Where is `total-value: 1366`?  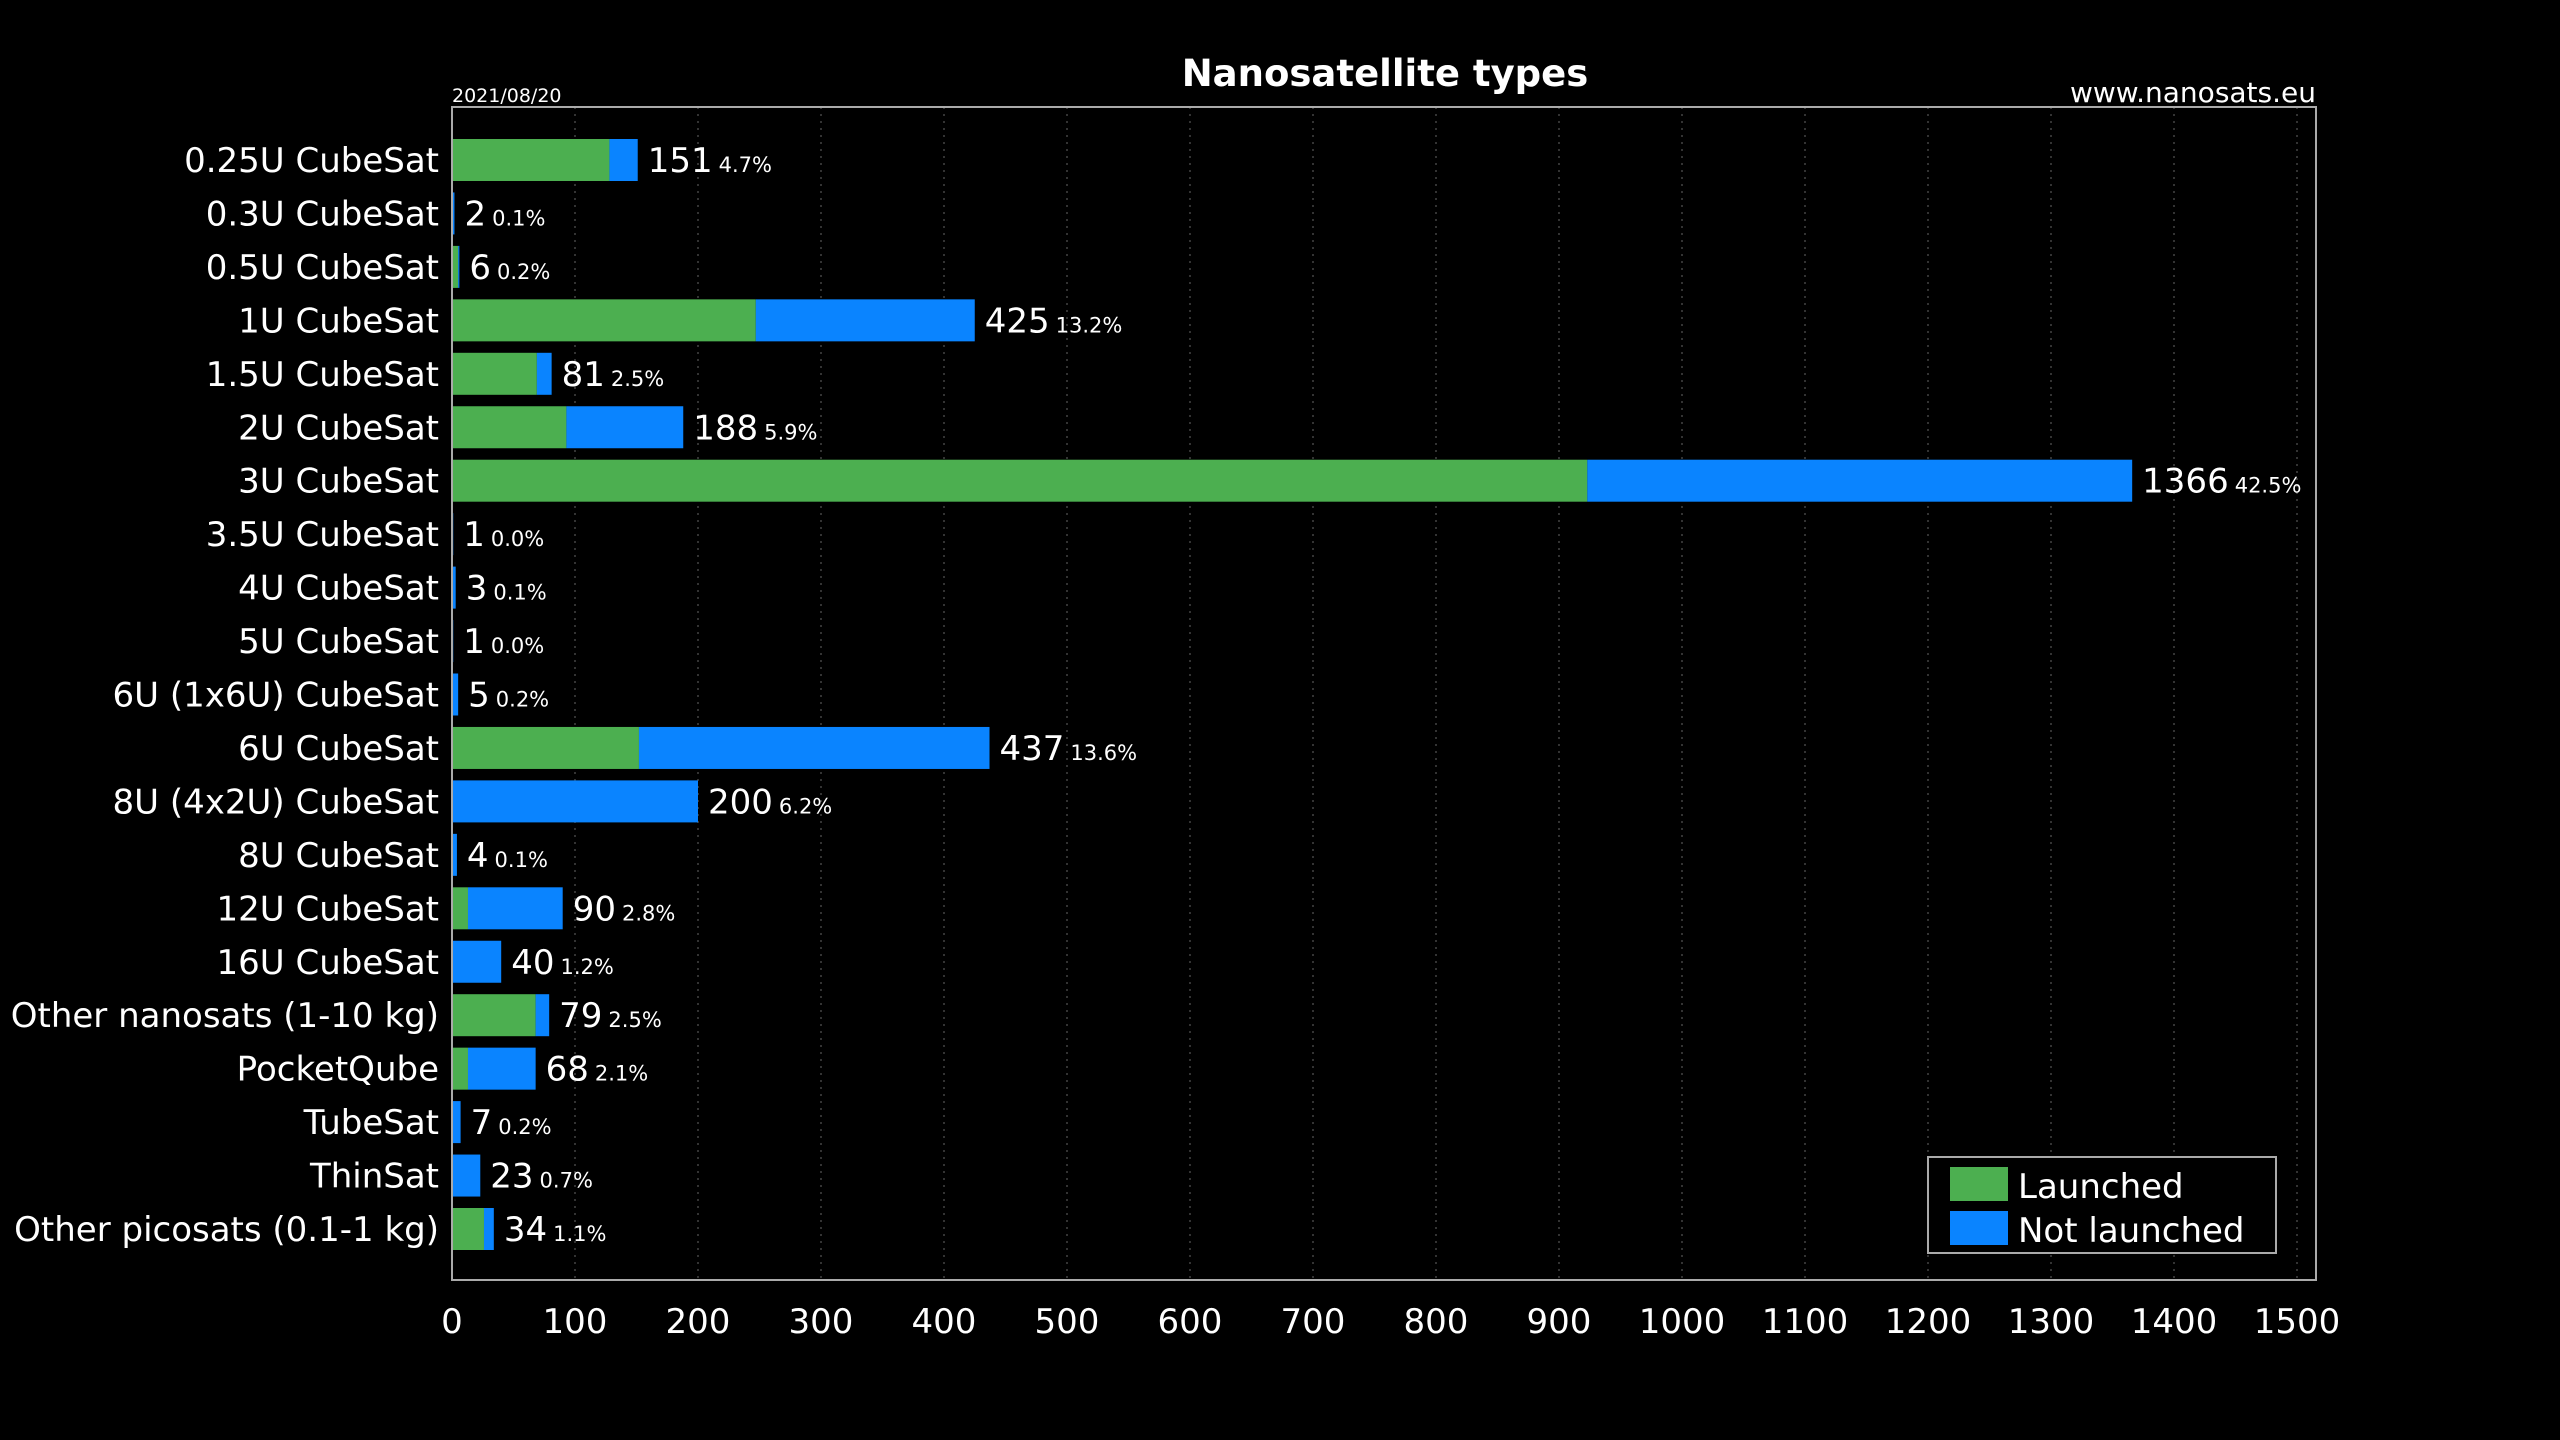 total-value: 1366 is located at coordinates (2185, 482).